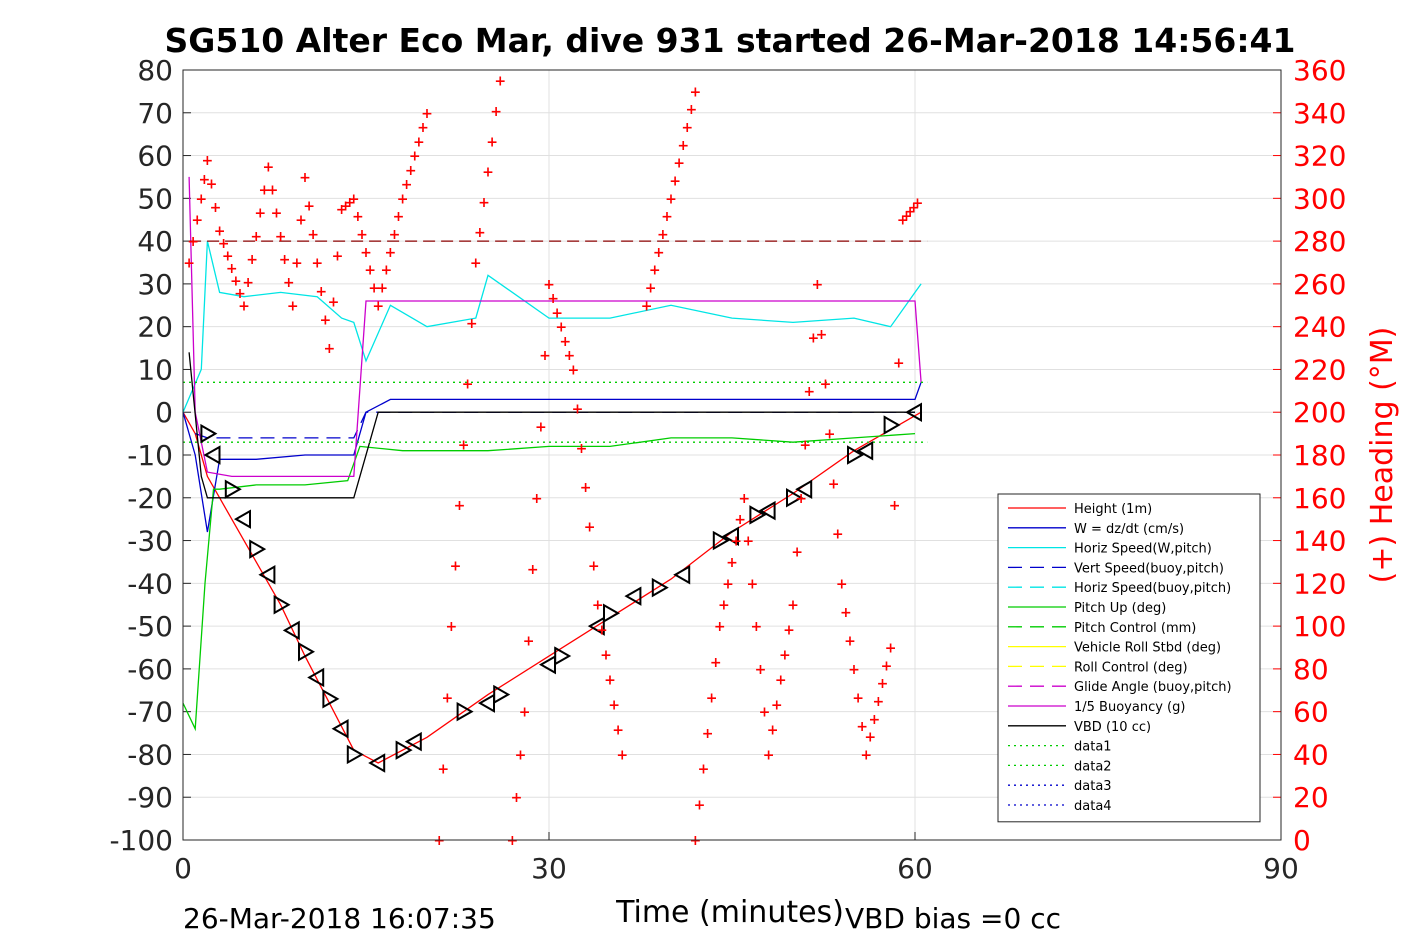 The height and width of the screenshot is (945, 1417). Describe the element at coordinates (1311, 669) in the screenshot. I see `y-right-tick-label: 80` at that location.